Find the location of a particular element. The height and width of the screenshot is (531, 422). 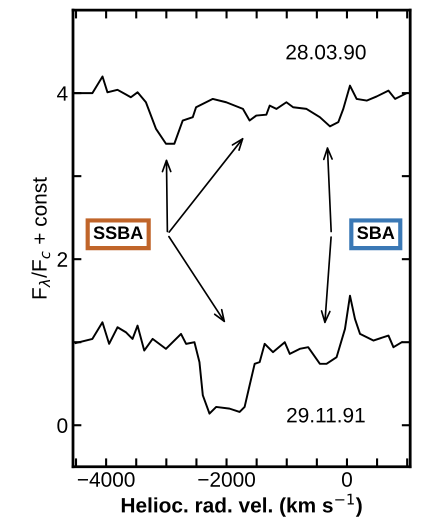

y-axis-title: F$_{λ}$/F$_{c}$ + const is located at coordinates (40, 237).